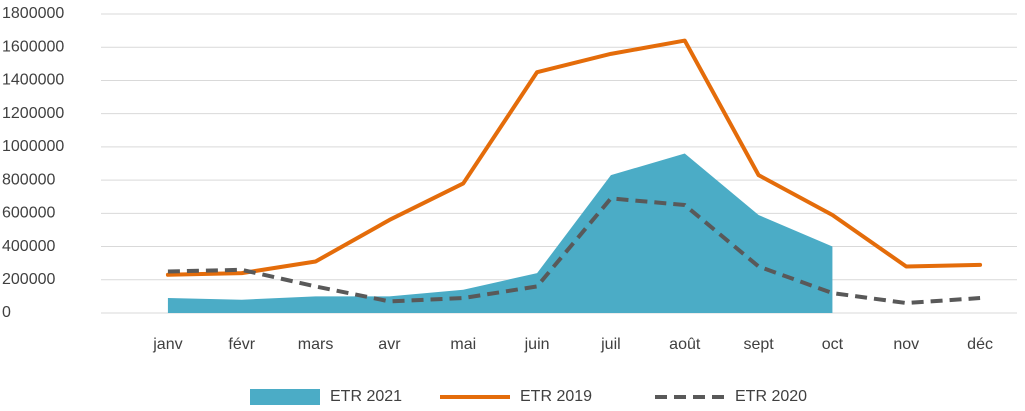 The image size is (1025, 411). Describe the element at coordinates (33, 146) in the screenshot. I see `y-tick-label: 1000000` at that location.